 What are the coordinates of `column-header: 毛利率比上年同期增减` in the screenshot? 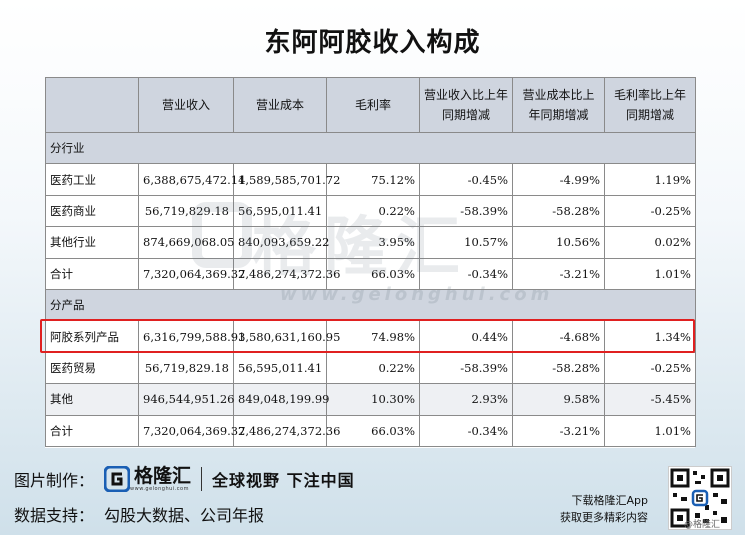 It's located at (650, 105).